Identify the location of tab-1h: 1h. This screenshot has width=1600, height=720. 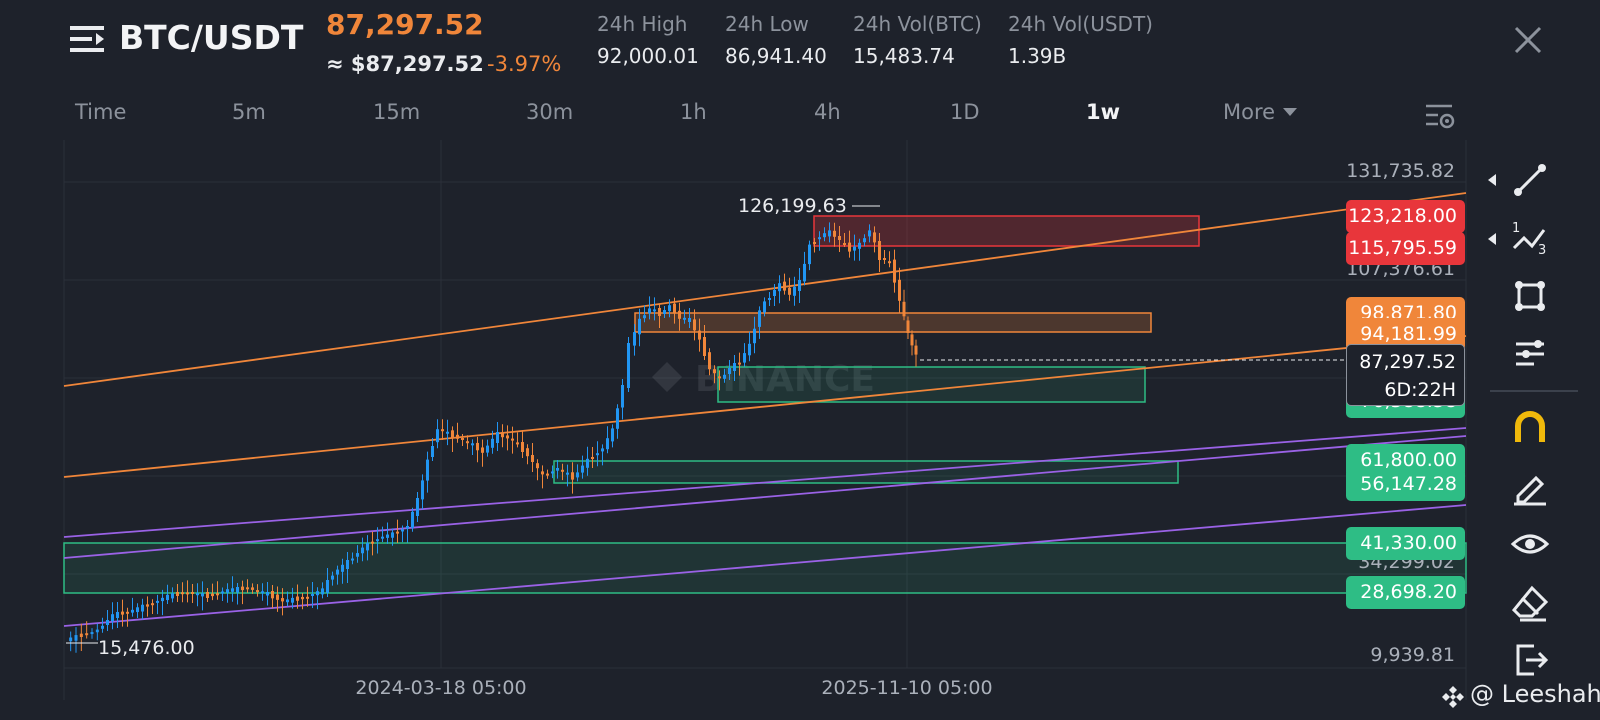
(693, 112).